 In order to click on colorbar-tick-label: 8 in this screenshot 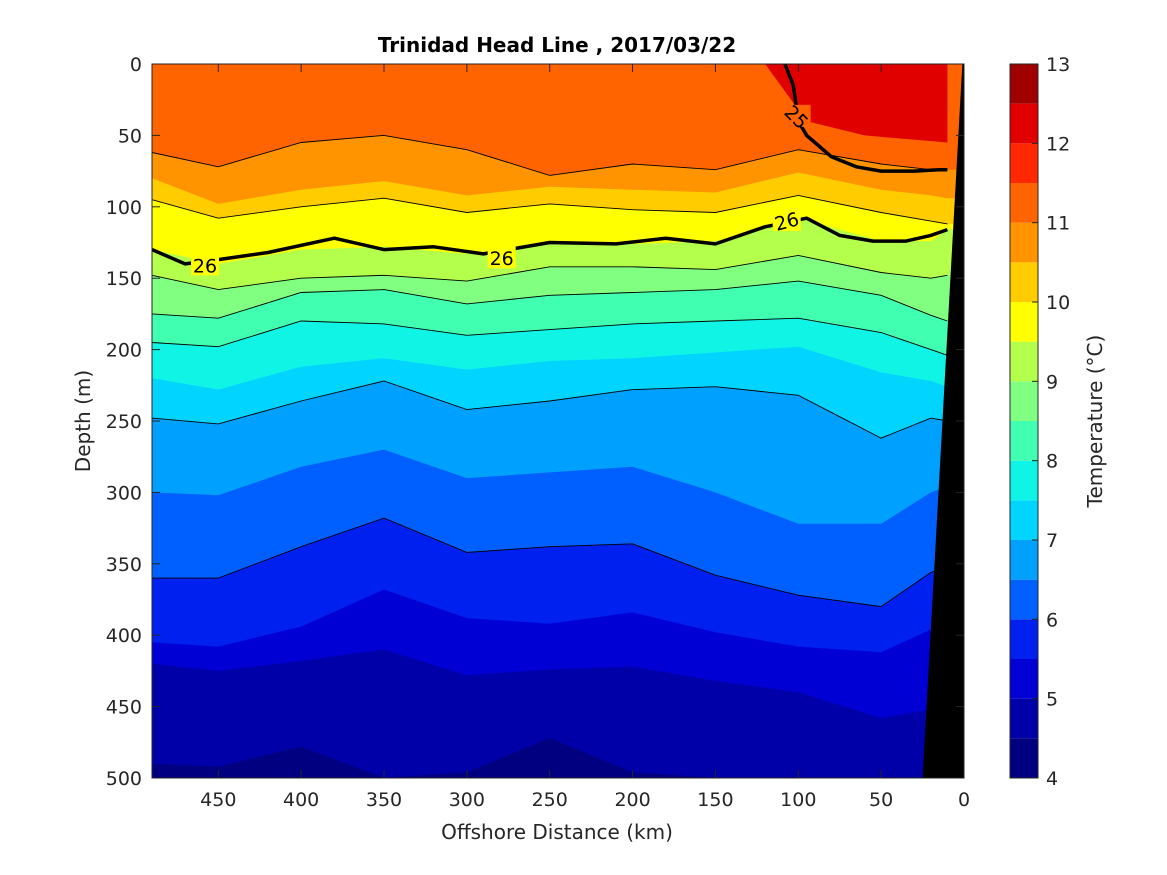, I will do `click(1052, 462)`.